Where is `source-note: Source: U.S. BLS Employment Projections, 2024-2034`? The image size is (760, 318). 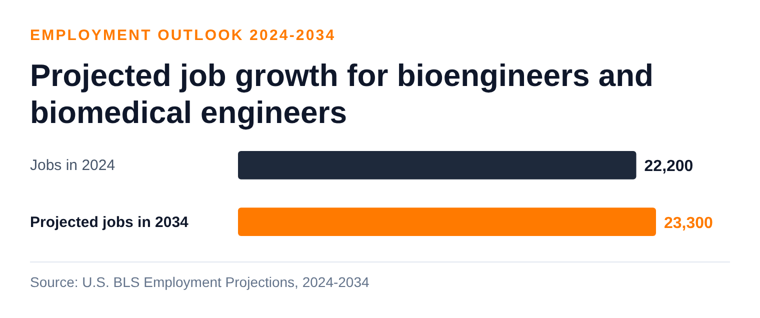 source-note: Source: U.S. BLS Employment Projections, 2024-2034 is located at coordinates (200, 282).